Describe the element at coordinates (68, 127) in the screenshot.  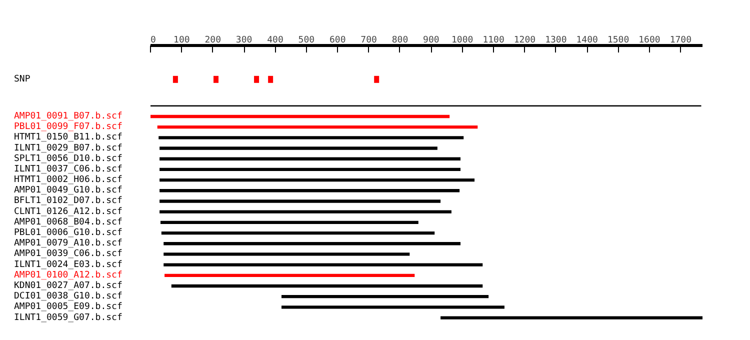
I see `y-tick-label: PBL01_0099_F07.b.scf` at that location.